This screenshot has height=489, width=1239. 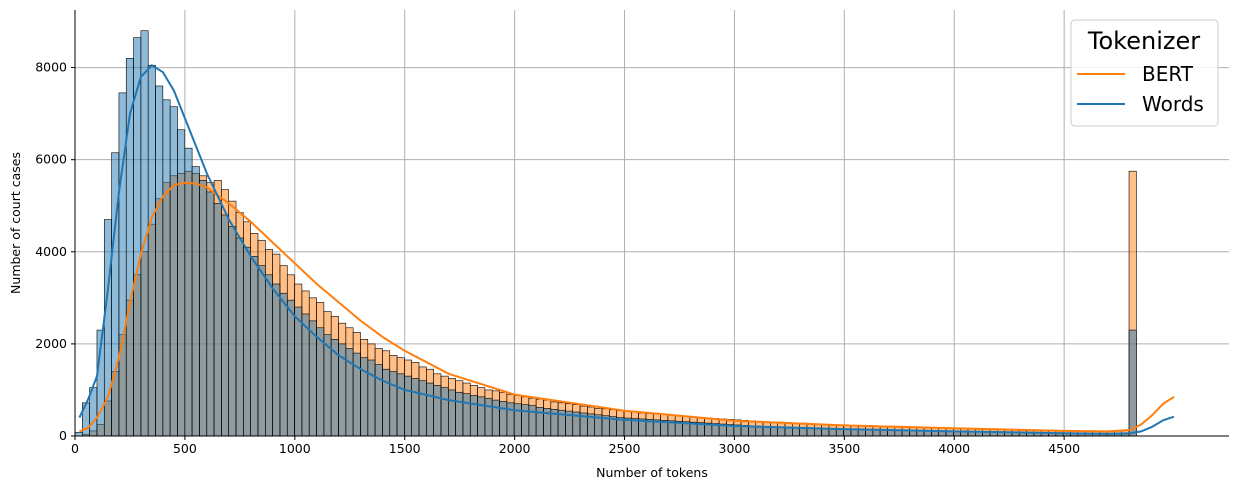 What do you see at coordinates (51, 343) in the screenshot?
I see `y-tick-label: 2000` at bounding box center [51, 343].